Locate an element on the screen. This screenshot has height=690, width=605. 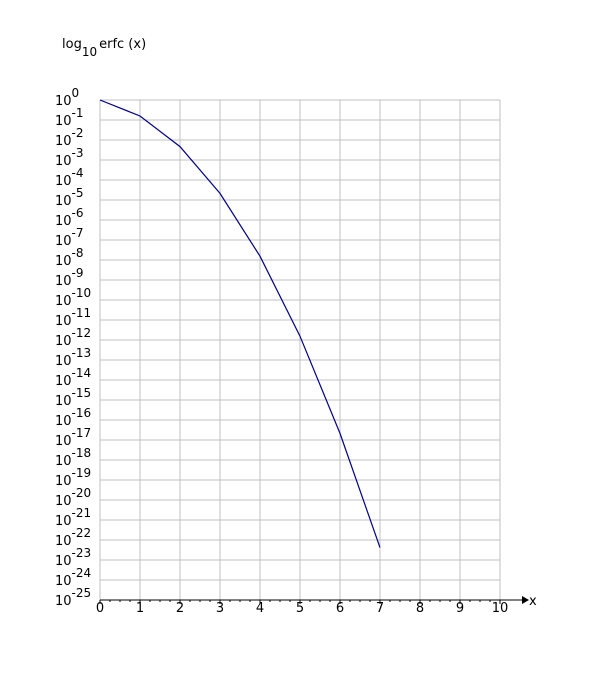
y-tick-label: 10⁻¹⁶ is located at coordinates (73, 417).